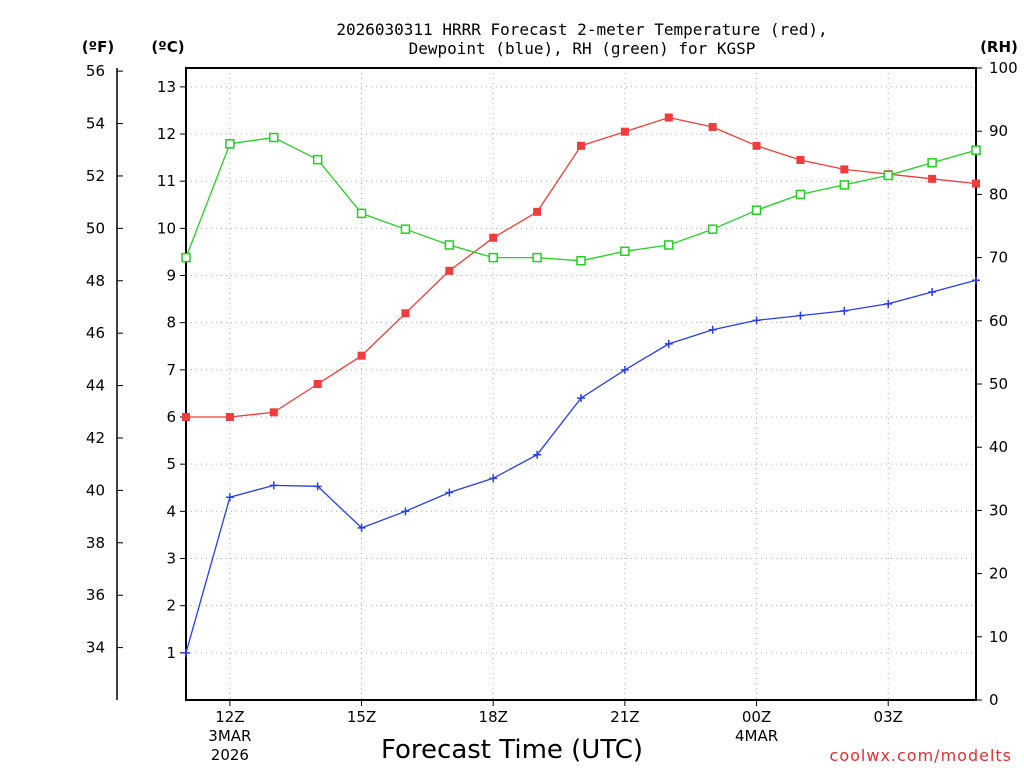  What do you see at coordinates (998, 258) in the screenshot?
I see `rh-tick-label: 70` at bounding box center [998, 258].